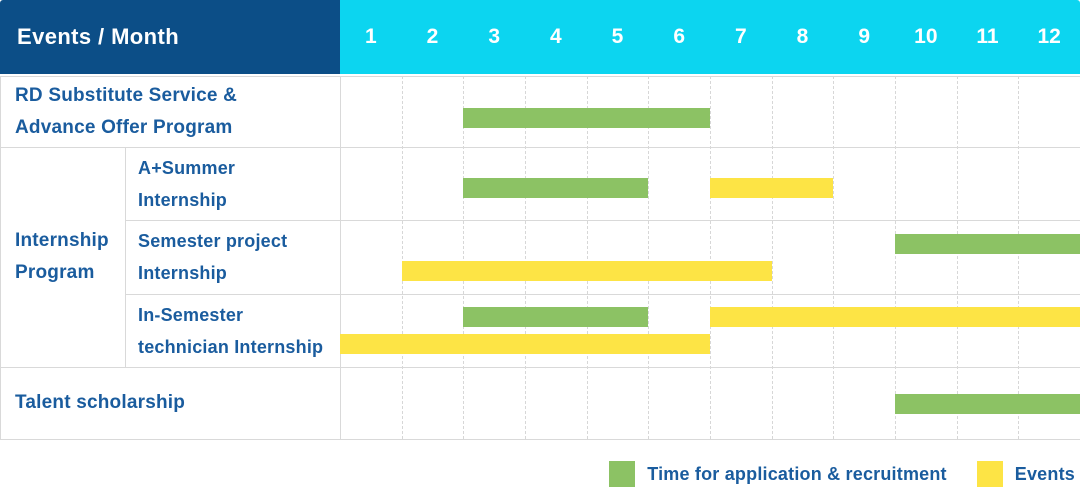 Image resolution: width=1080 pixels, height=494 pixels. What do you see at coordinates (125, 257) in the screenshot?
I see `subcolumn-divider` at bounding box center [125, 257].